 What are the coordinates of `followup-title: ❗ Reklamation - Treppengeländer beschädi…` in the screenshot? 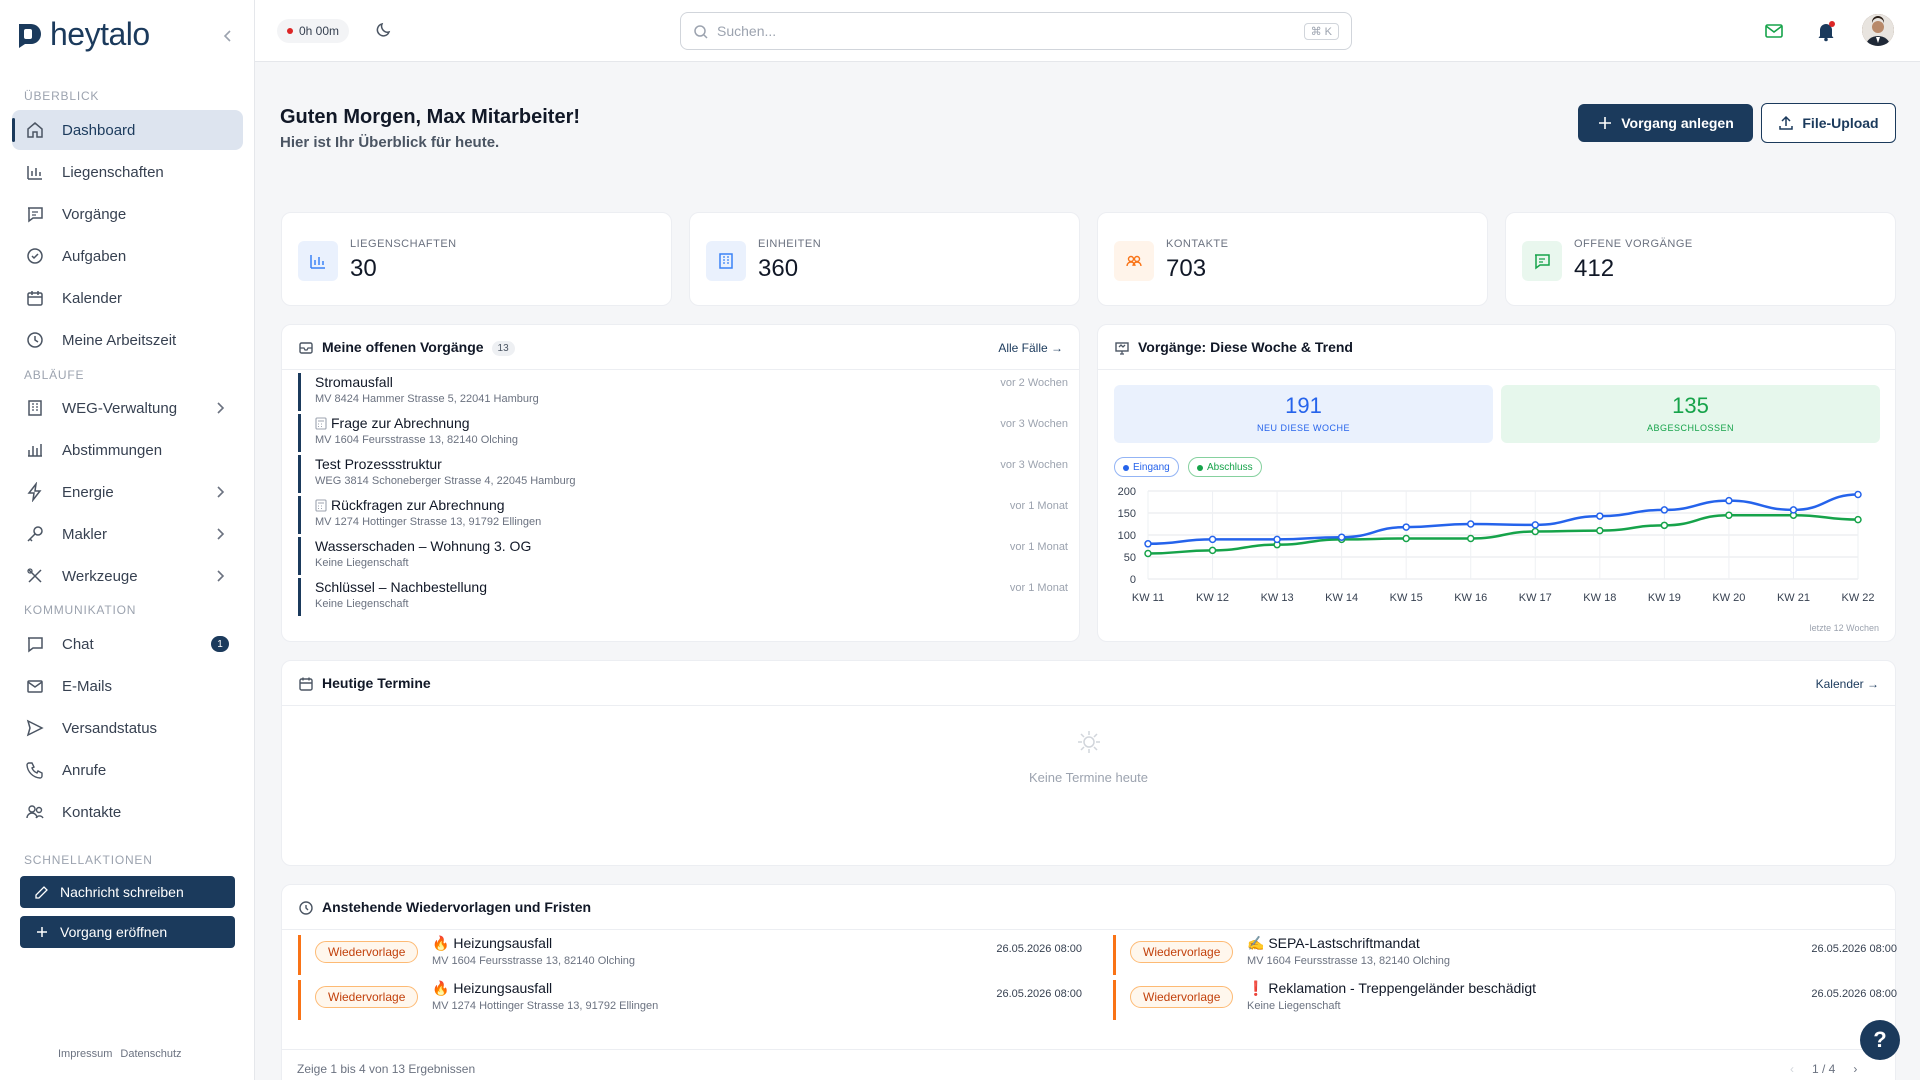 It's located at (1391, 988).